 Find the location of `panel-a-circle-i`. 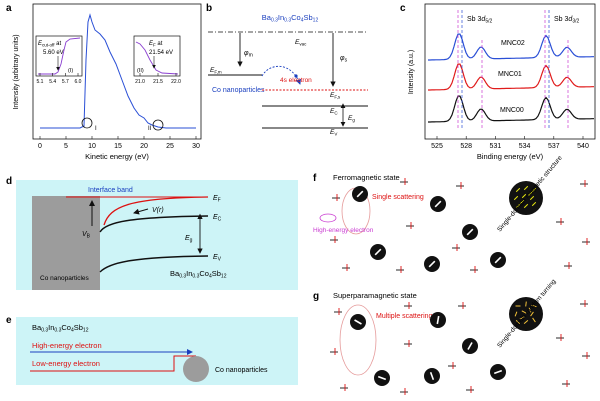

panel-a-circle-i is located at coordinates (87, 123).